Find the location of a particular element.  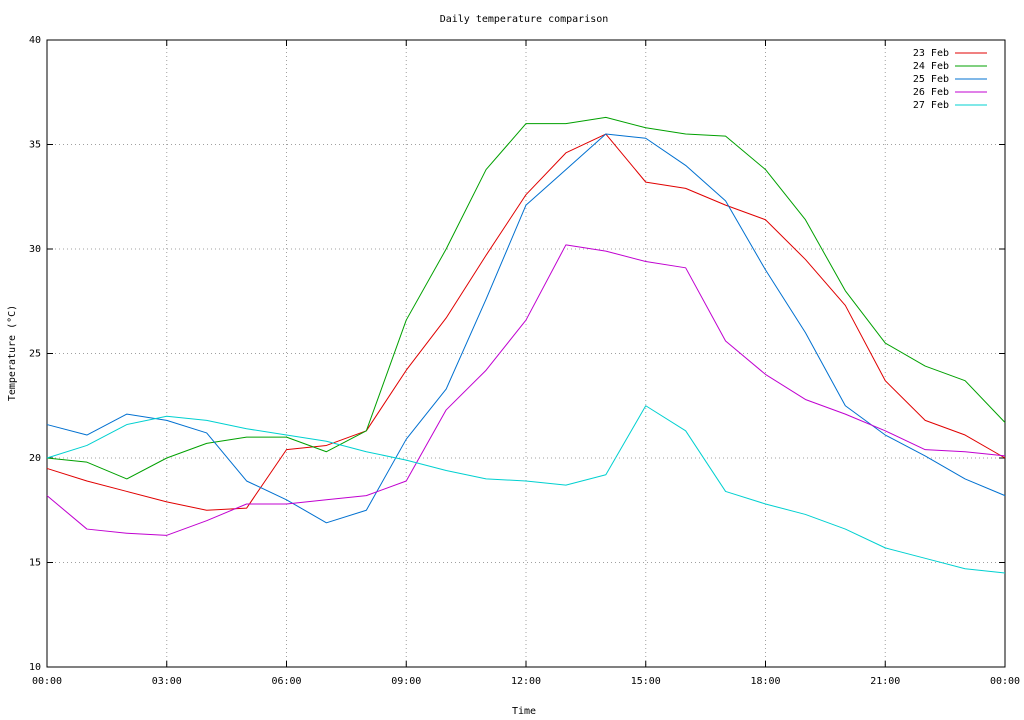

y-tick-label: 15 is located at coordinates (35, 563).